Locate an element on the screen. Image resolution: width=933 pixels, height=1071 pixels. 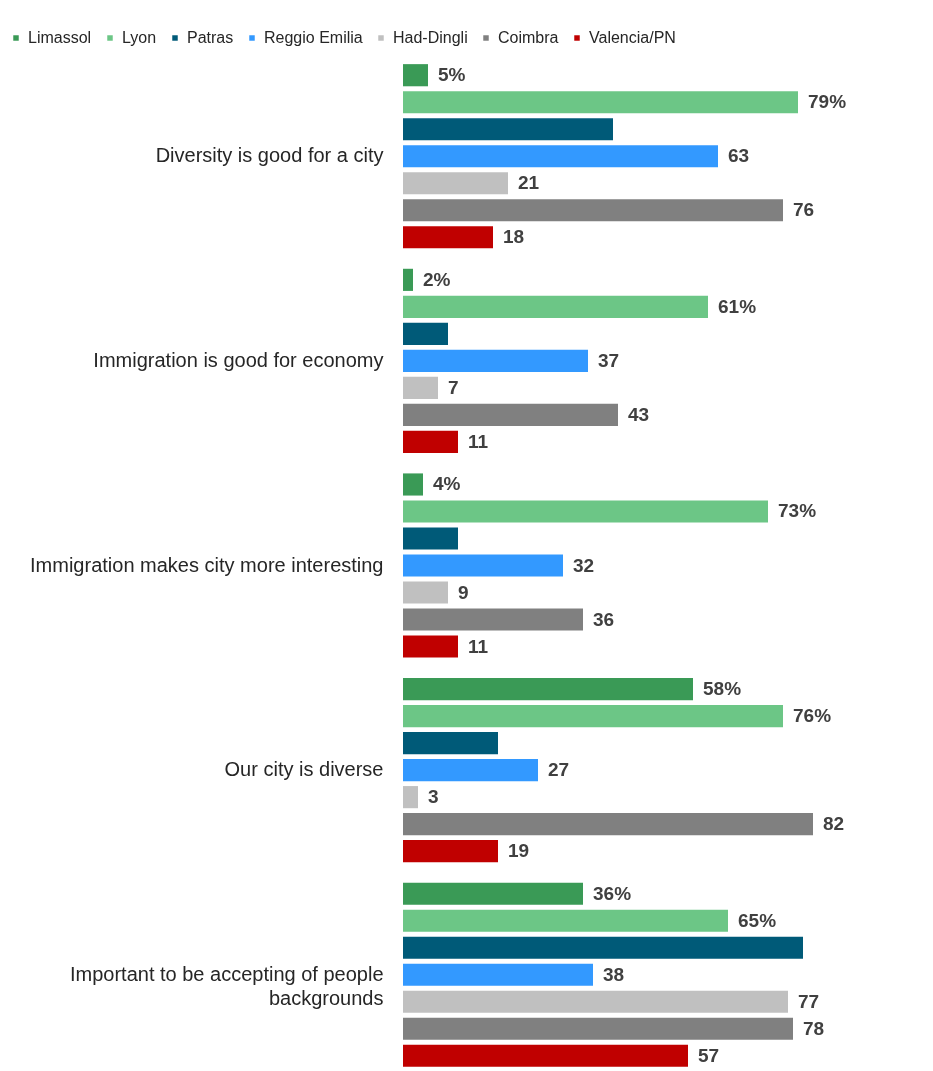
data-label: 73% is located at coordinates (797, 511).